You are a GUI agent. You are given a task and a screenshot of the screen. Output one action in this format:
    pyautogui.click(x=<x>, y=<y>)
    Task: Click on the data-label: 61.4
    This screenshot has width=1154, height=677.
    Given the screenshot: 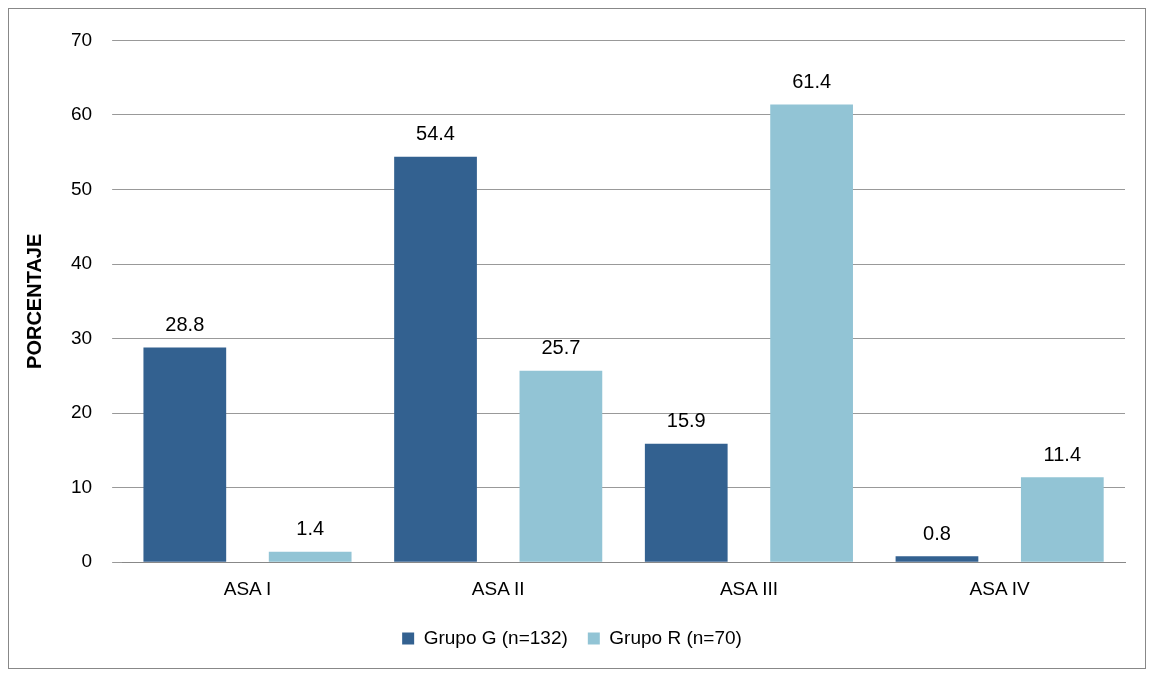 What is the action you would take?
    pyautogui.click(x=812, y=81)
    